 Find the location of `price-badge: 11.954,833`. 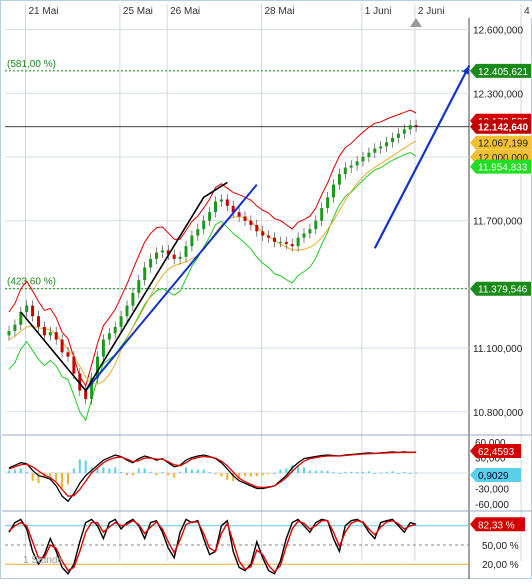

price-badge: 11.954,833 is located at coordinates (500, 166).